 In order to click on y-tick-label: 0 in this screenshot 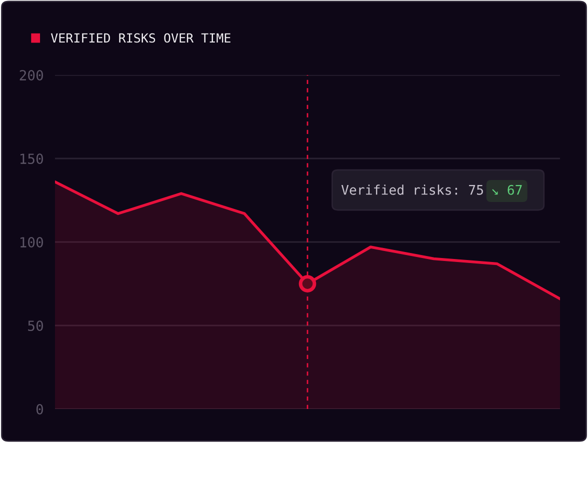, I will do `click(39, 409)`.